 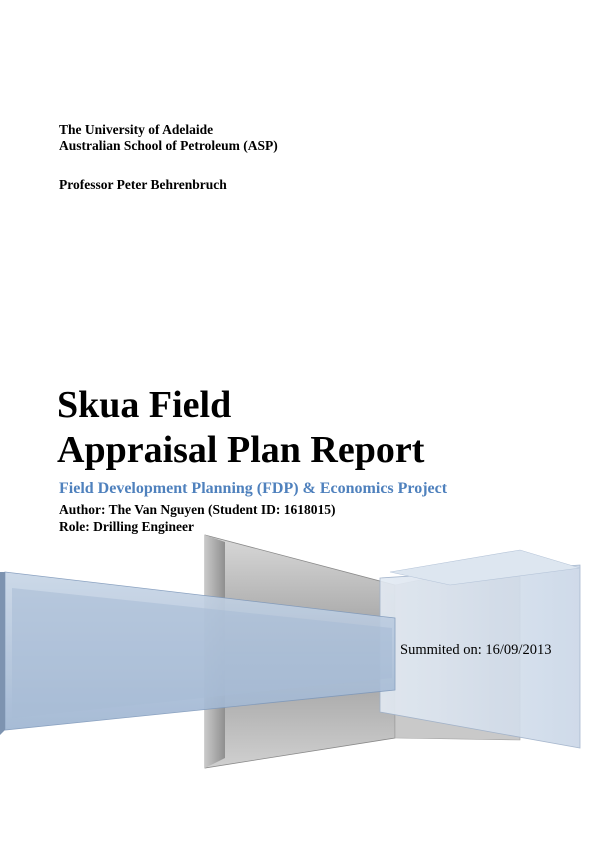 What do you see at coordinates (485, 567) in the screenshot?
I see `blue-panel-top-right` at bounding box center [485, 567].